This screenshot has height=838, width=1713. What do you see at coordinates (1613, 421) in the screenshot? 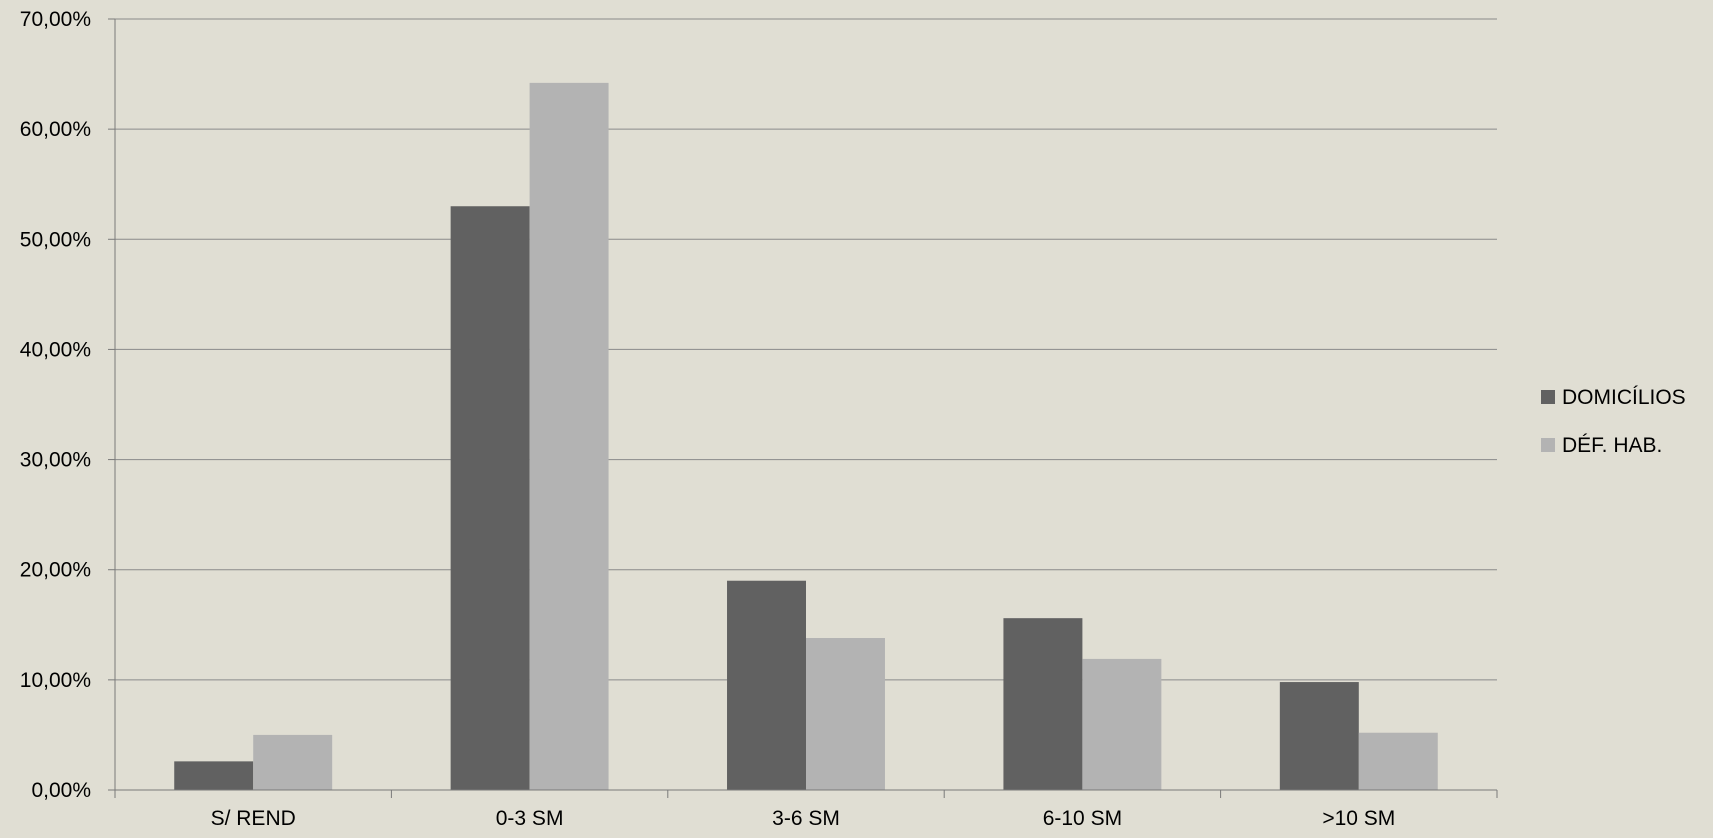
I see `legend: DOMICÍLIOS DÉF. HAB.` at bounding box center [1613, 421].